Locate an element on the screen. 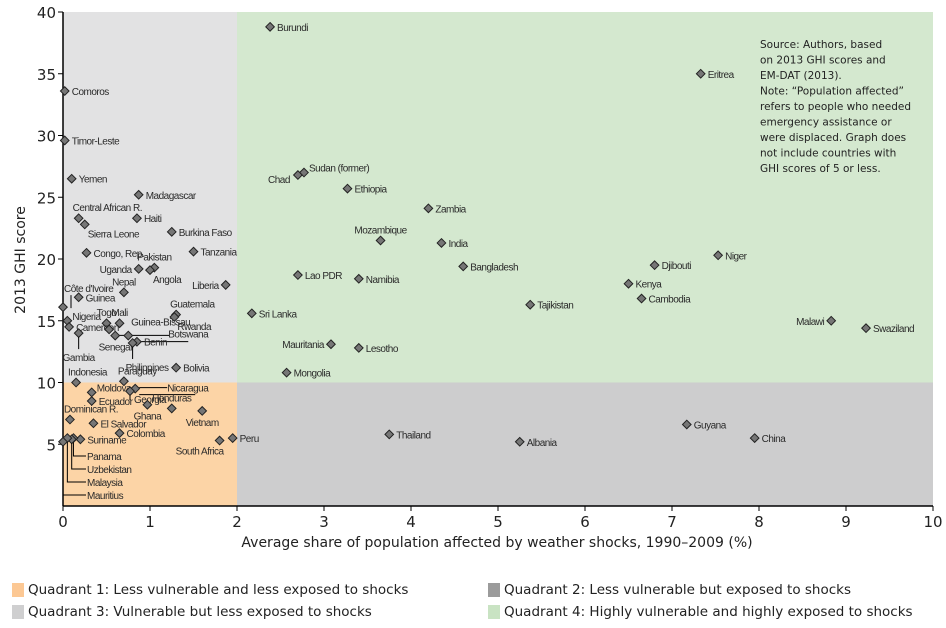 The image size is (946, 628). point-label: Guatemala is located at coordinates (192, 305).